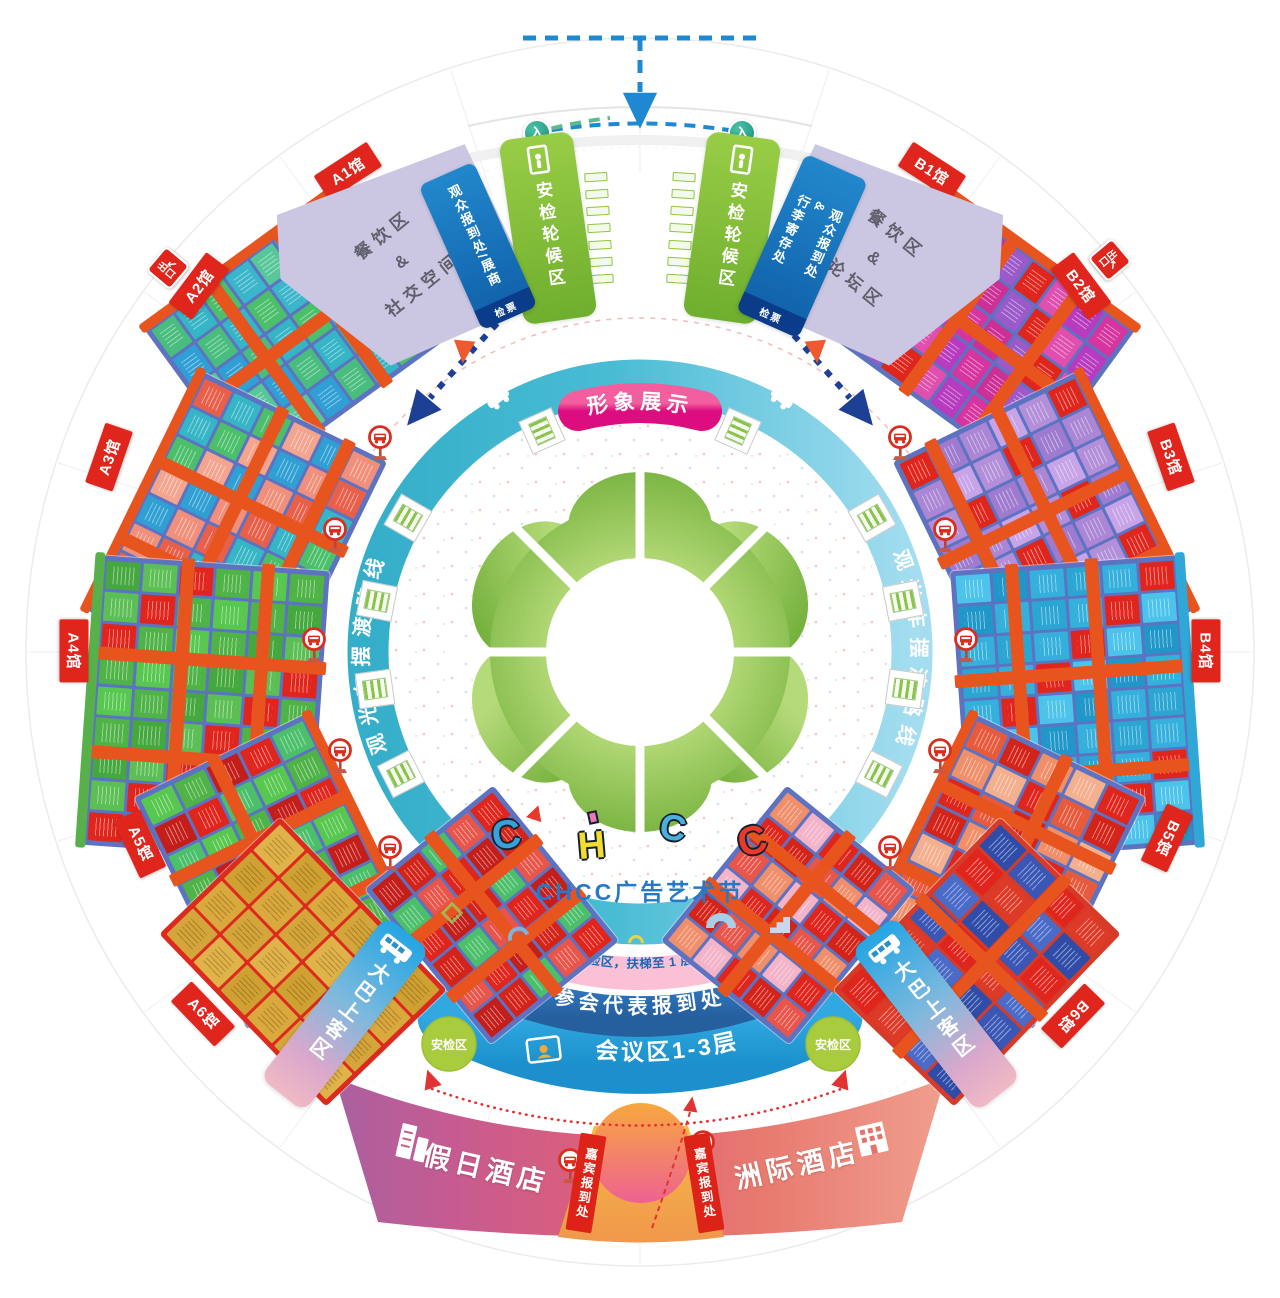 Image resolution: width=1280 pixels, height=1298 pixels. Describe the element at coordinates (1206, 651) in the screenshot. I see `hall-label-B4: B4馆` at that location.